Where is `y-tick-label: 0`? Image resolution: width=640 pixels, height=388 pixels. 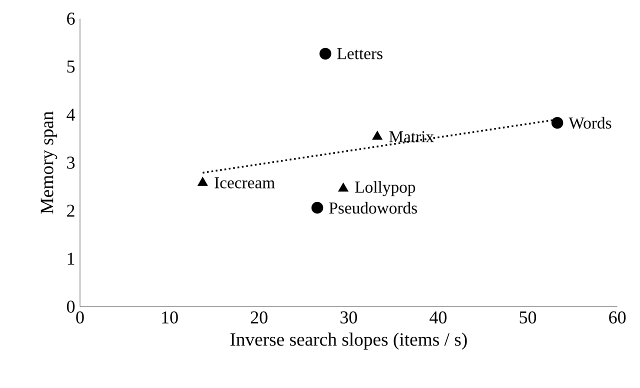
y-tick-label: 0 is located at coordinates (70, 306).